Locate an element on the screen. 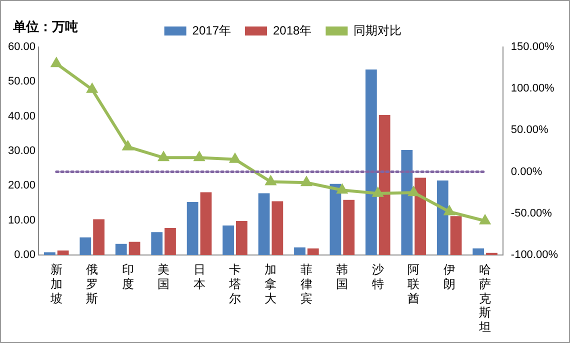 The image size is (570, 343). y-tick-label: 0.00 is located at coordinates (25, 255).